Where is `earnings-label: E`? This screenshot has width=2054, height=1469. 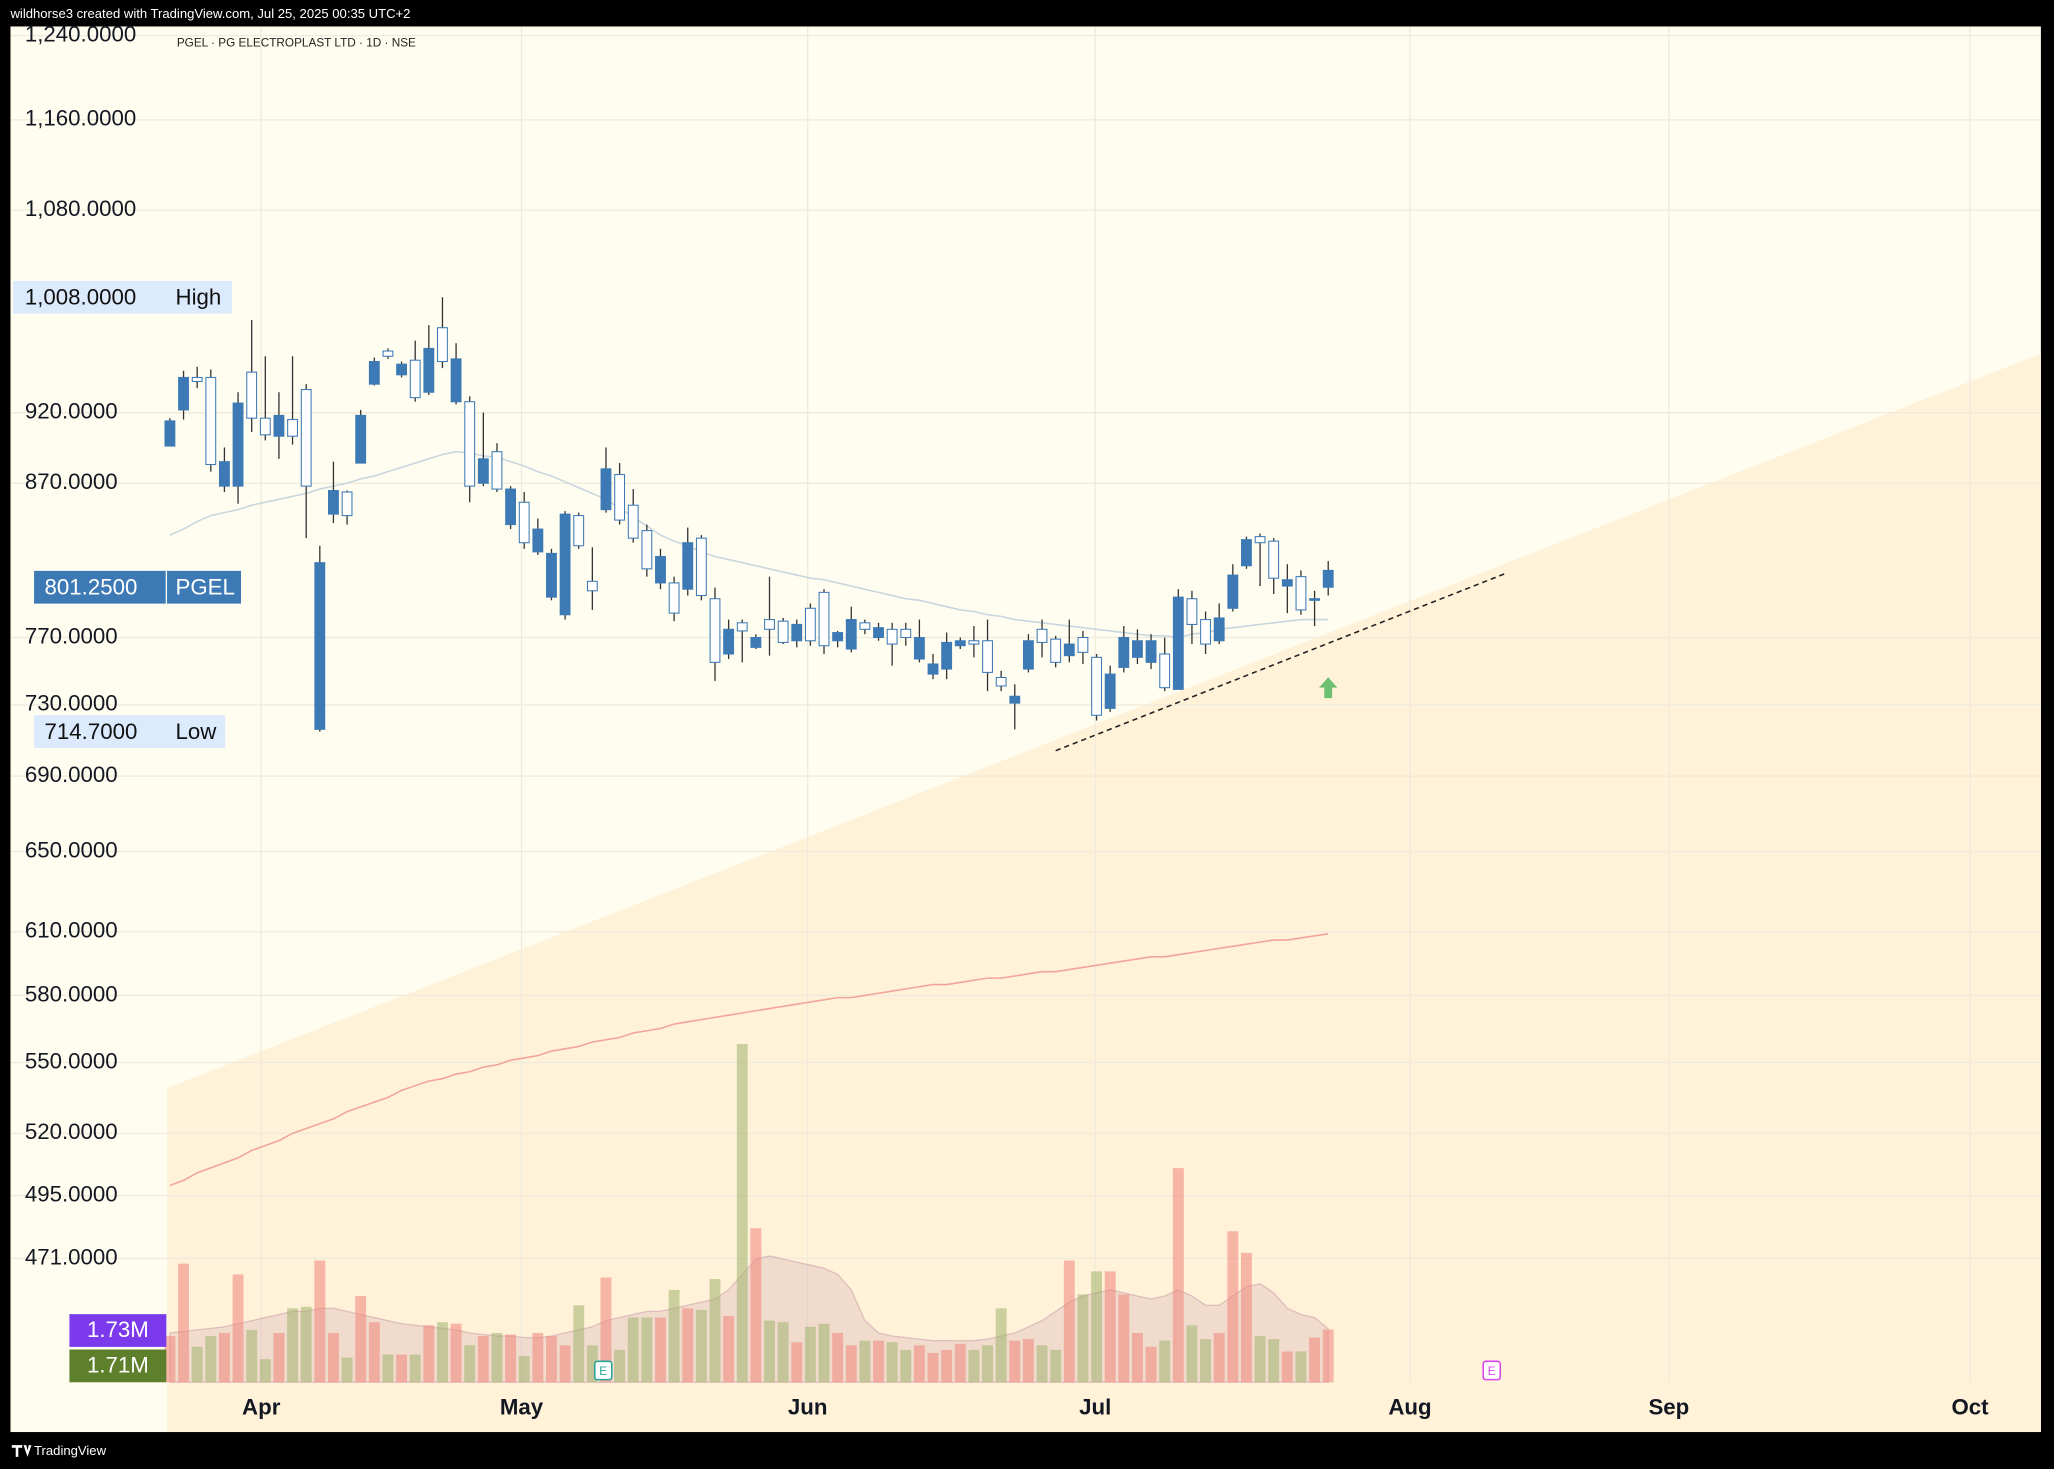 earnings-label: E is located at coordinates (603, 1371).